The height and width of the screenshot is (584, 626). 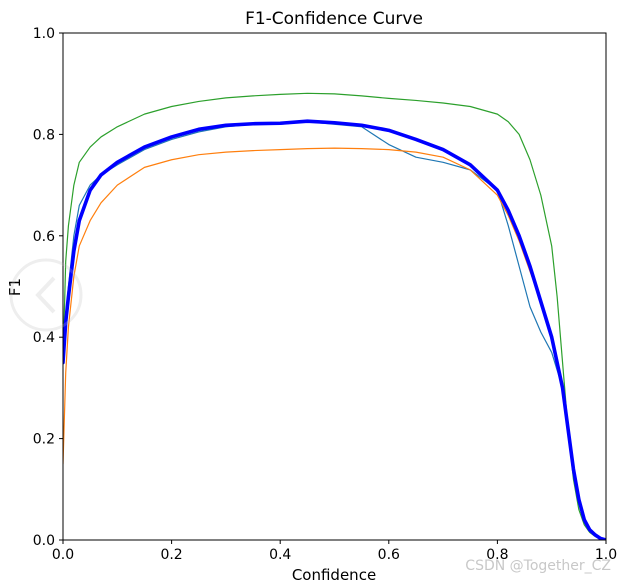 What do you see at coordinates (44, 237) in the screenshot?
I see `y-tick-label: 0.6` at bounding box center [44, 237].